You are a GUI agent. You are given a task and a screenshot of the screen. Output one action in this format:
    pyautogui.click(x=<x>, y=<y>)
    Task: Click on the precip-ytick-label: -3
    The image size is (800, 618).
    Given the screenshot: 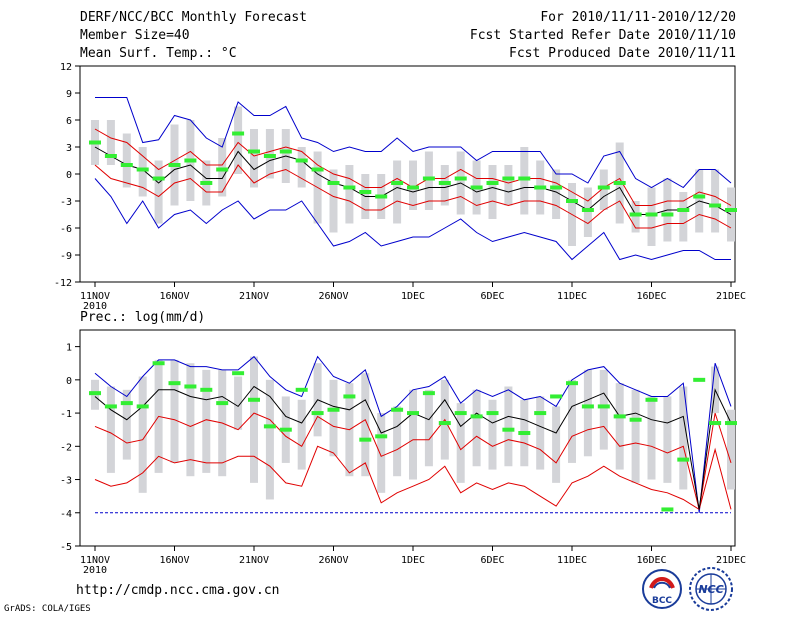 What is the action you would take?
    pyautogui.click(x=66, y=481)
    